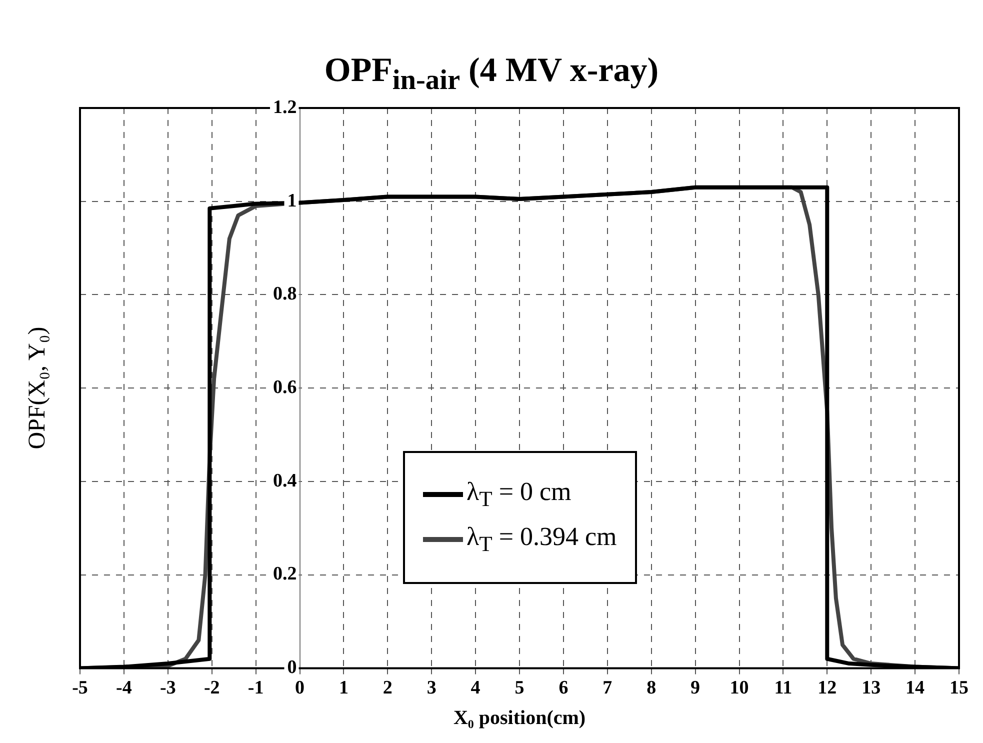  What do you see at coordinates (871, 688) in the screenshot?
I see `x-tick-label: 13` at bounding box center [871, 688].